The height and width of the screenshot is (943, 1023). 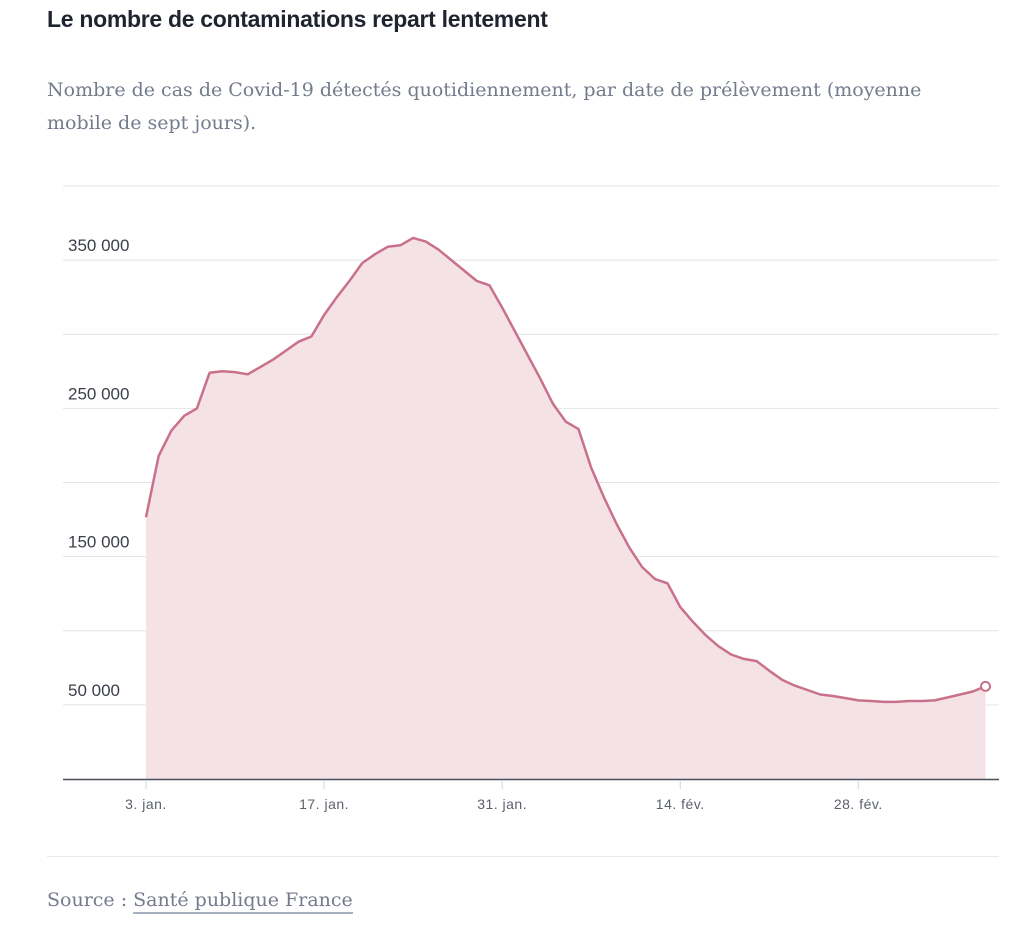 What do you see at coordinates (146, 804) in the screenshot?
I see `x-tick-label: 3. jan.` at bounding box center [146, 804].